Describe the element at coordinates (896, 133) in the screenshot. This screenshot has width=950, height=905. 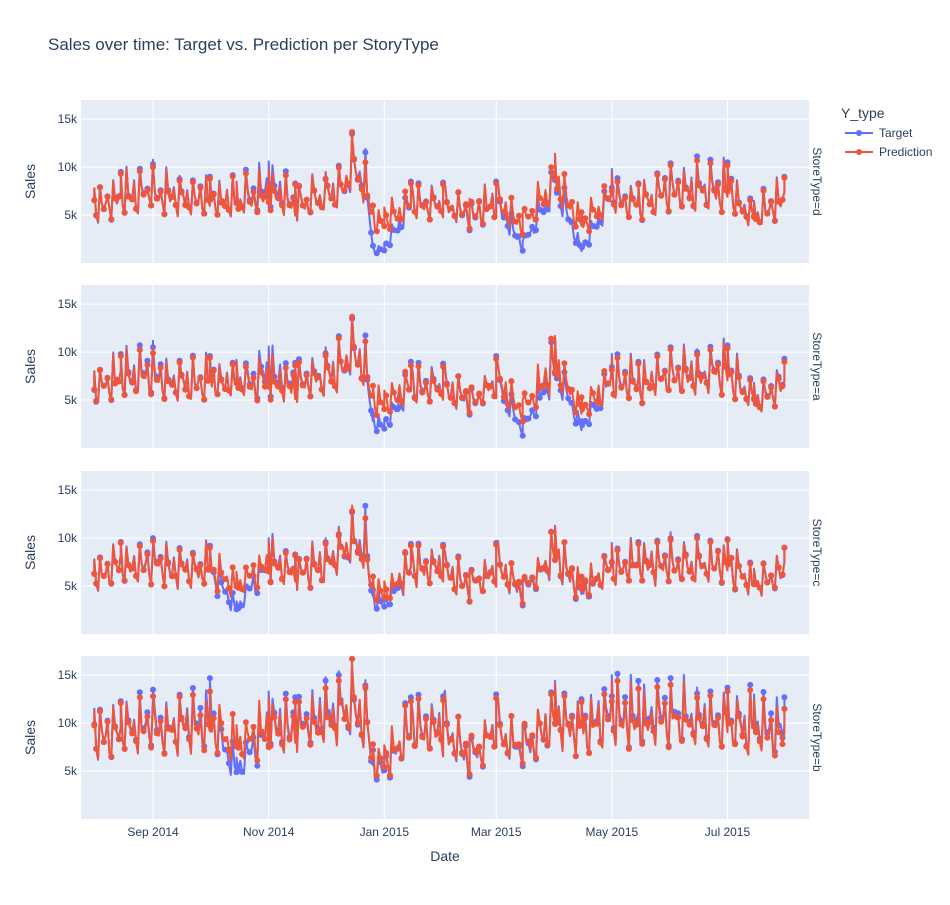
I see `legend-target-label: Target` at that location.